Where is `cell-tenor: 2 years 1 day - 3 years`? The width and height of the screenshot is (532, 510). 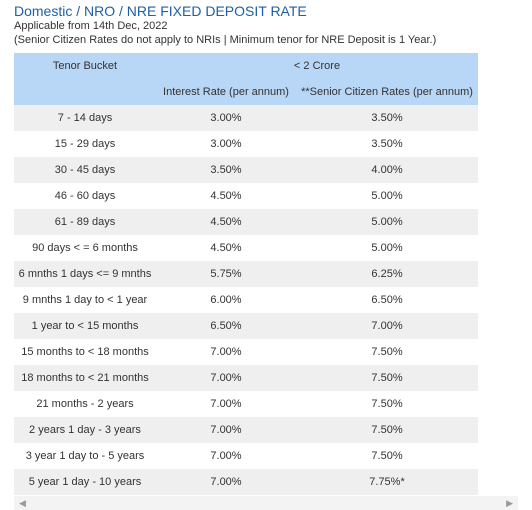 cell-tenor: 2 years 1 day - 3 years is located at coordinates (85, 430).